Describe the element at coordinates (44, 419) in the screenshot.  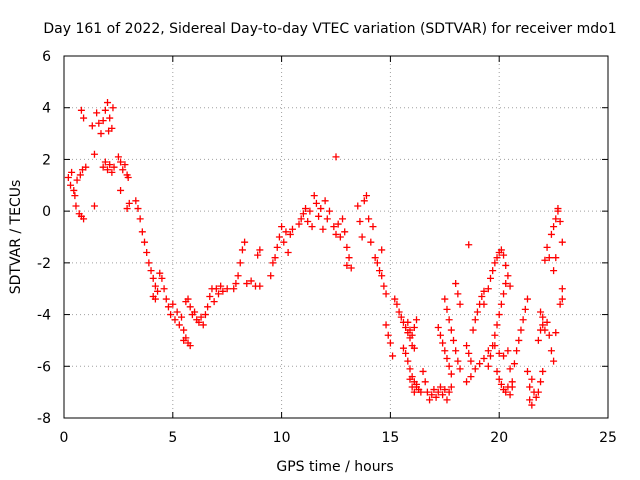
I see `y-tick-label: -8` at that location.